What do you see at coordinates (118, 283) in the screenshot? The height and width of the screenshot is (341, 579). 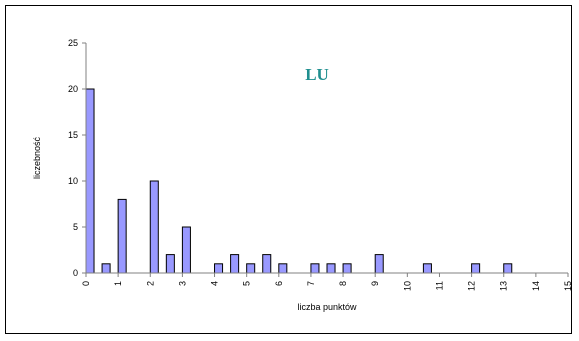 I see `x-tick-label-1: 1` at bounding box center [118, 283].